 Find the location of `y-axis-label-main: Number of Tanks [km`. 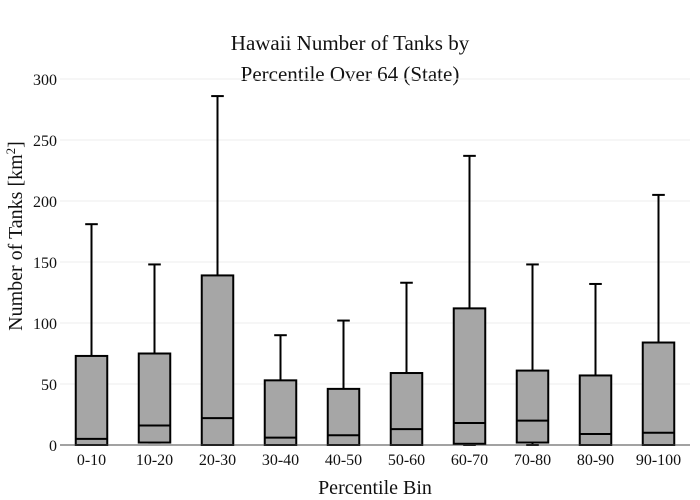

y-axis-label-main: Number of Tanks [km is located at coordinates (16, 242).